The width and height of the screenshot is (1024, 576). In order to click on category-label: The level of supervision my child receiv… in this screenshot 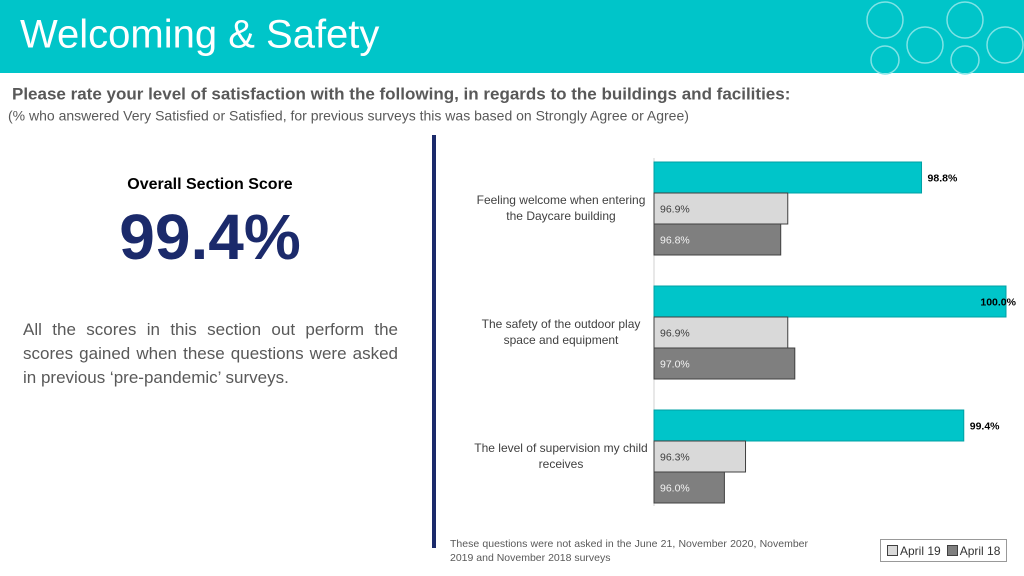, I will do `click(561, 455)`.